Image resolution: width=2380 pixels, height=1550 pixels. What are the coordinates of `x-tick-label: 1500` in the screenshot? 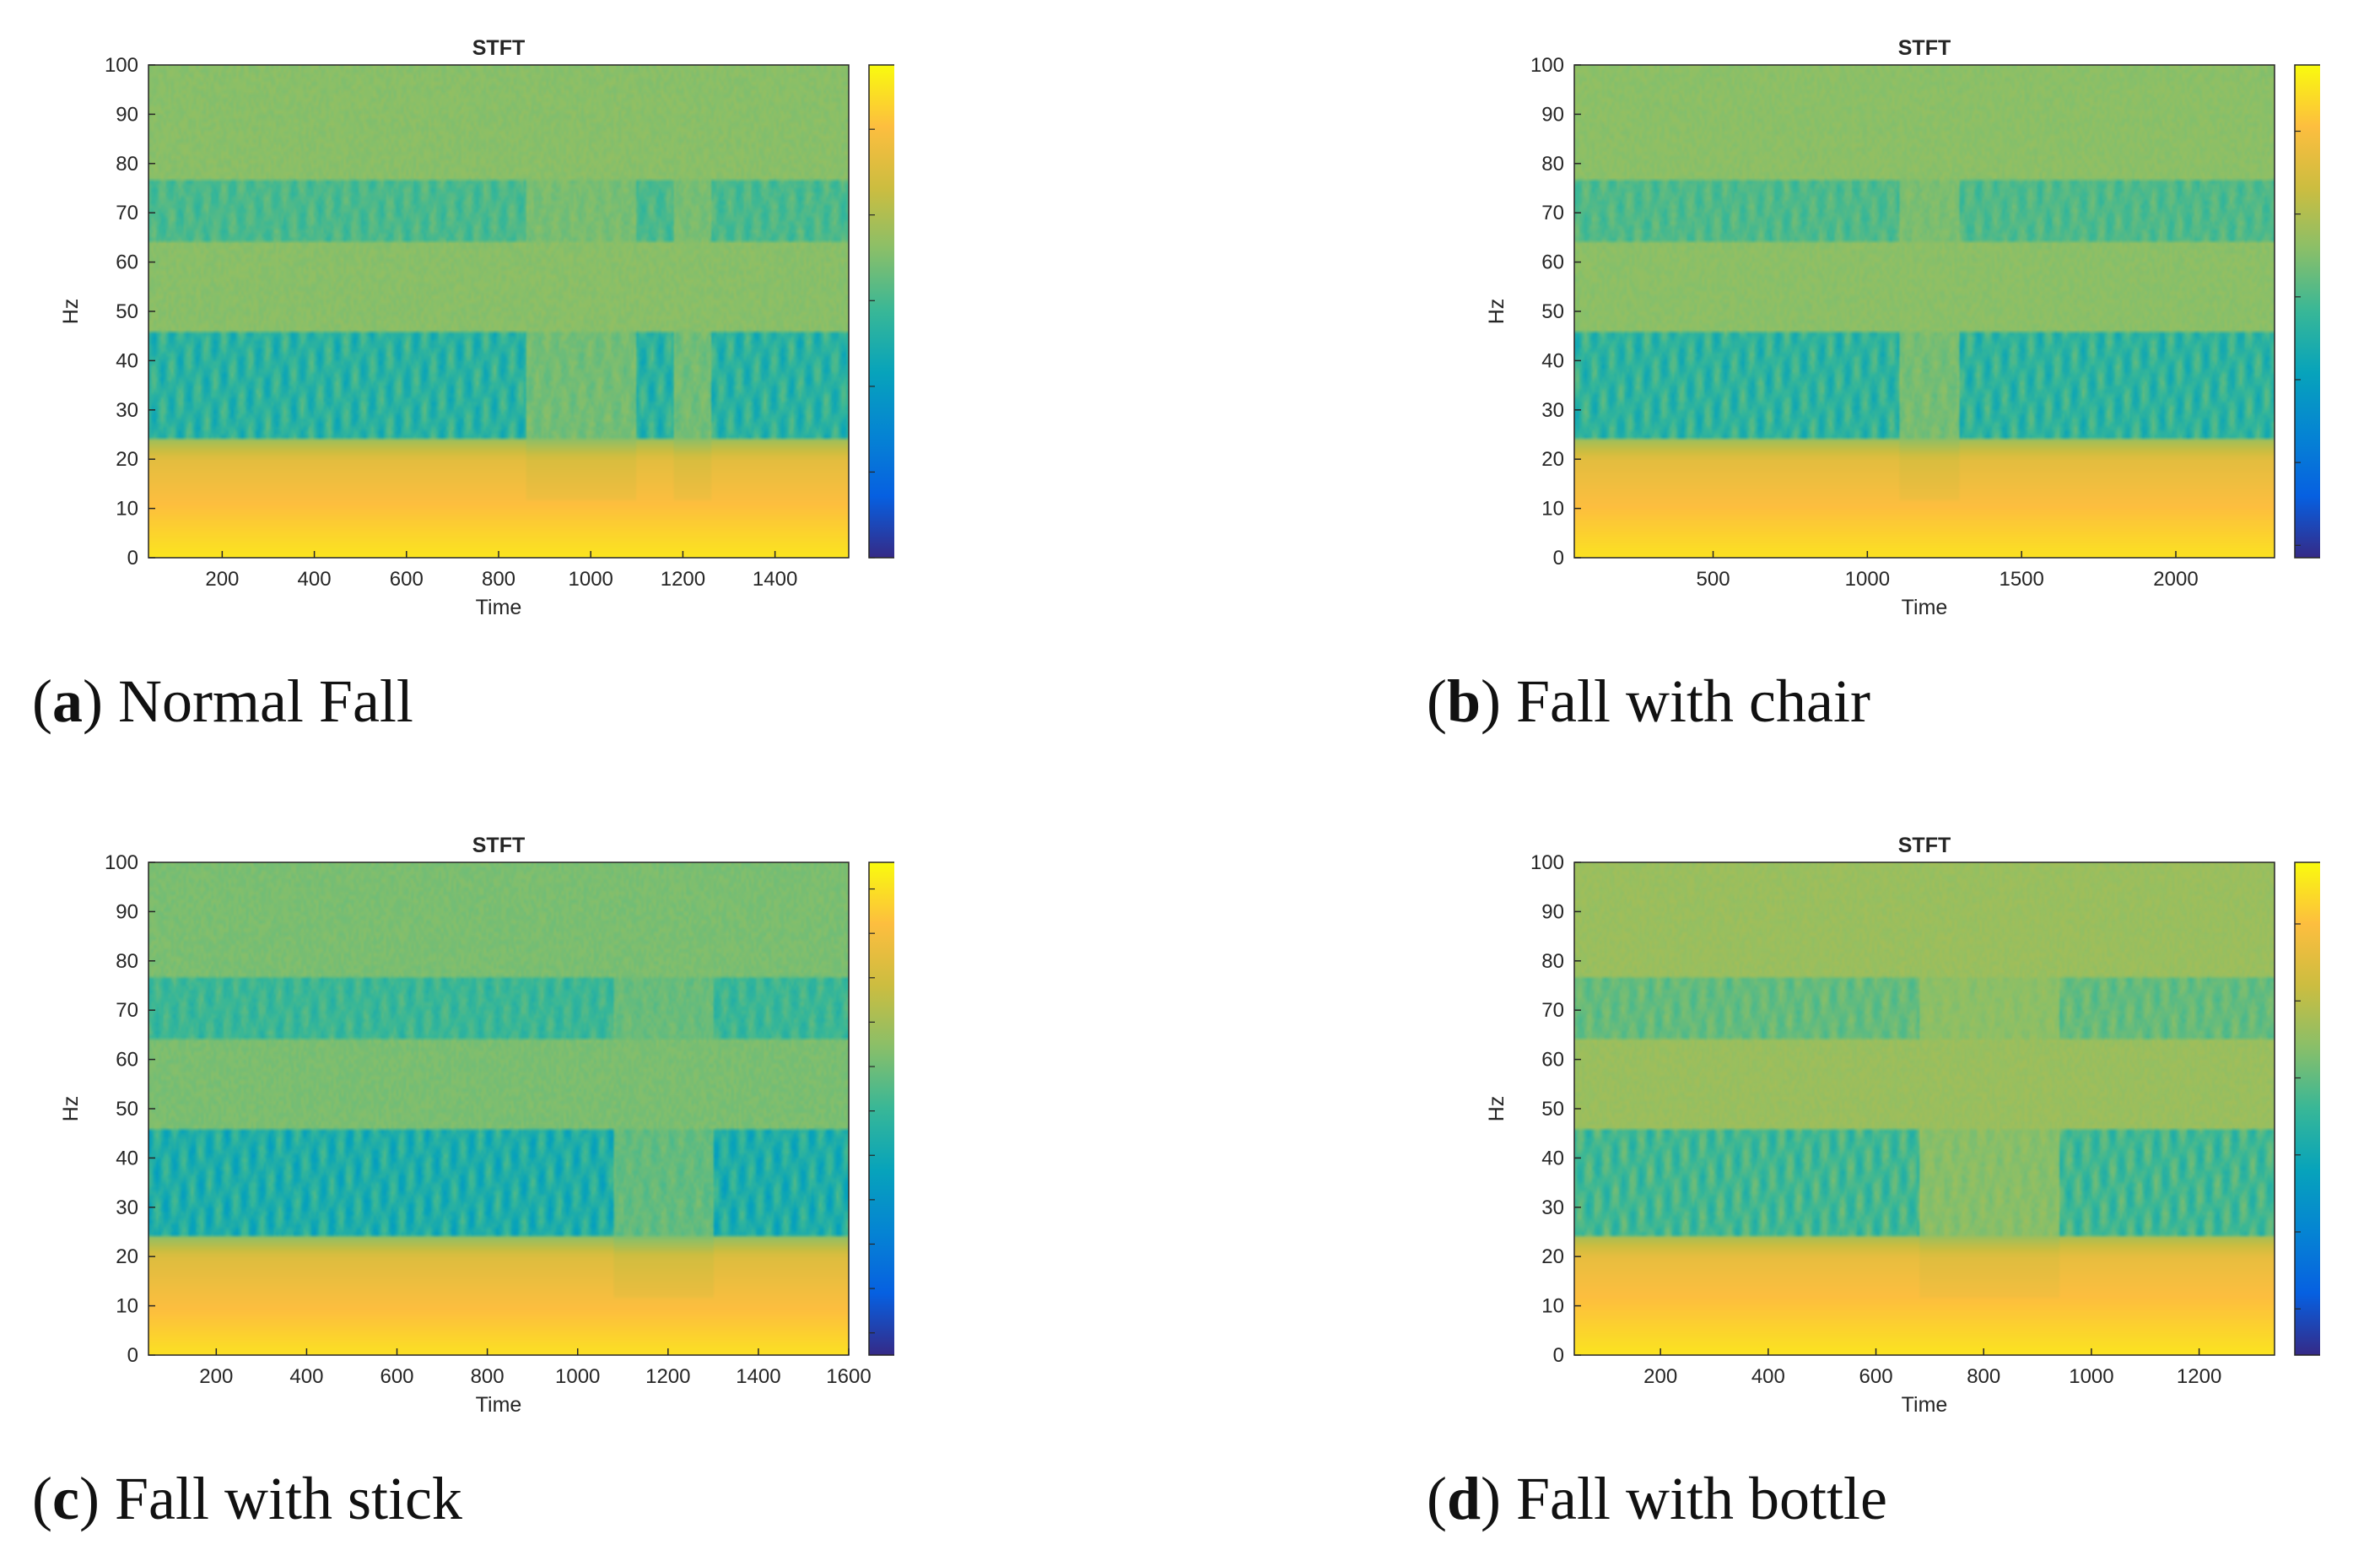 It's located at (2021, 579).